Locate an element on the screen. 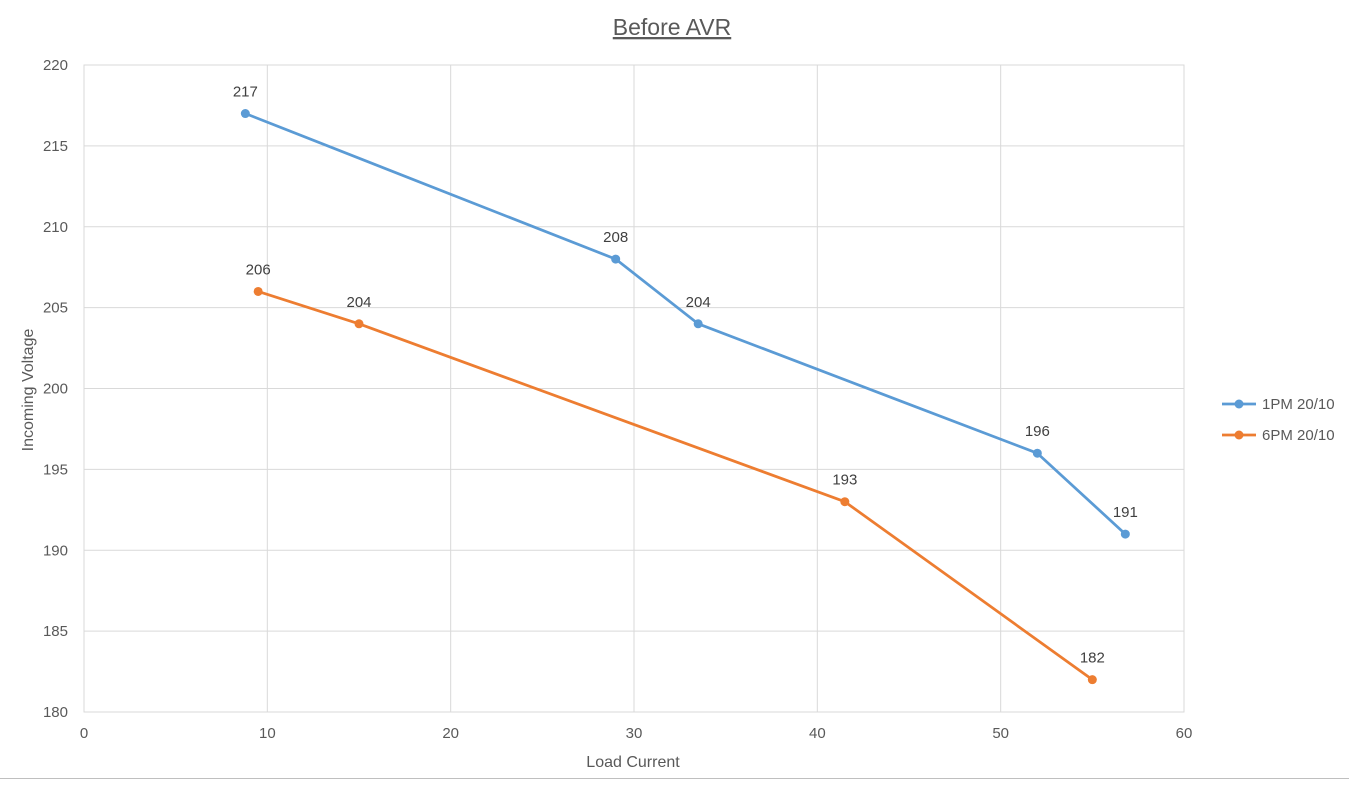 Image resolution: width=1349 pixels, height=787 pixels. y-axis-title: Incoming Voltage is located at coordinates (28, 390).